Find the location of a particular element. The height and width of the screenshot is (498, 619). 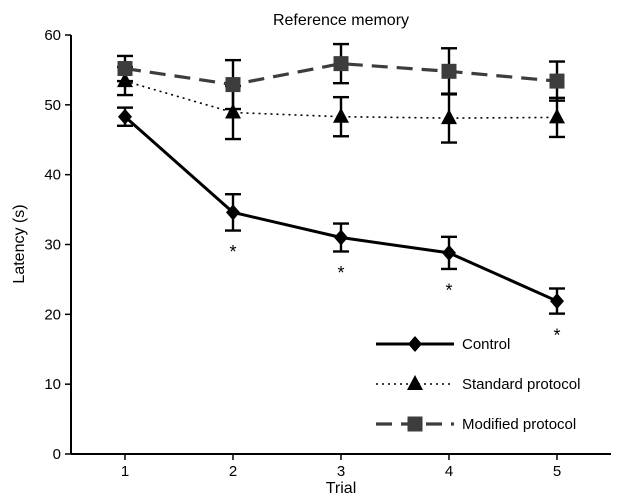

legend-item-square: Modified protocol is located at coordinates (476, 424).